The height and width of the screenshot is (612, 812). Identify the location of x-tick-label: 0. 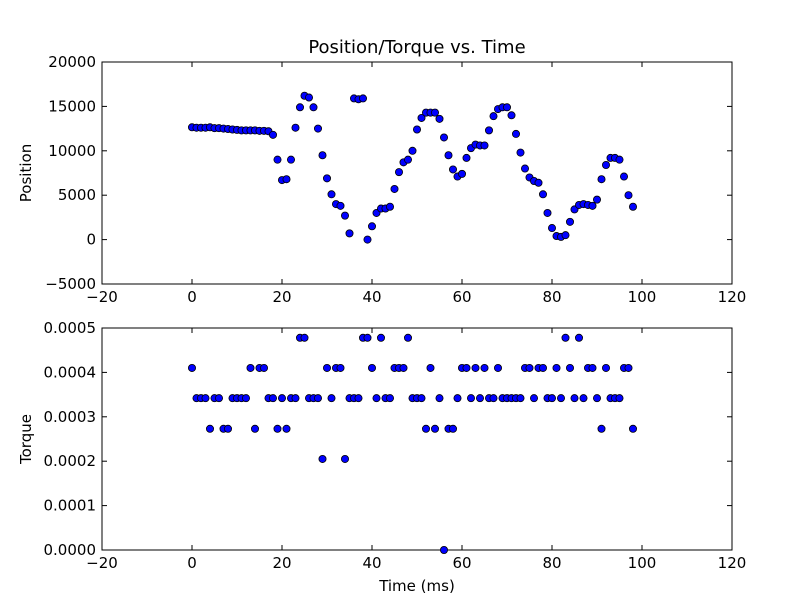
(192, 563).